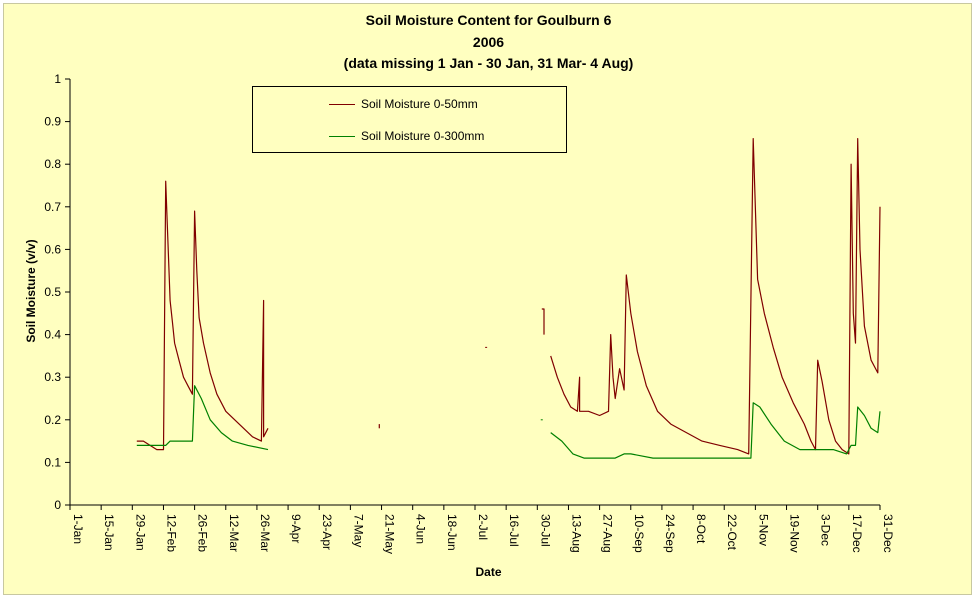 The height and width of the screenshot is (600, 977). I want to click on x-tick-label: 16-Jul, so click(514, 530).